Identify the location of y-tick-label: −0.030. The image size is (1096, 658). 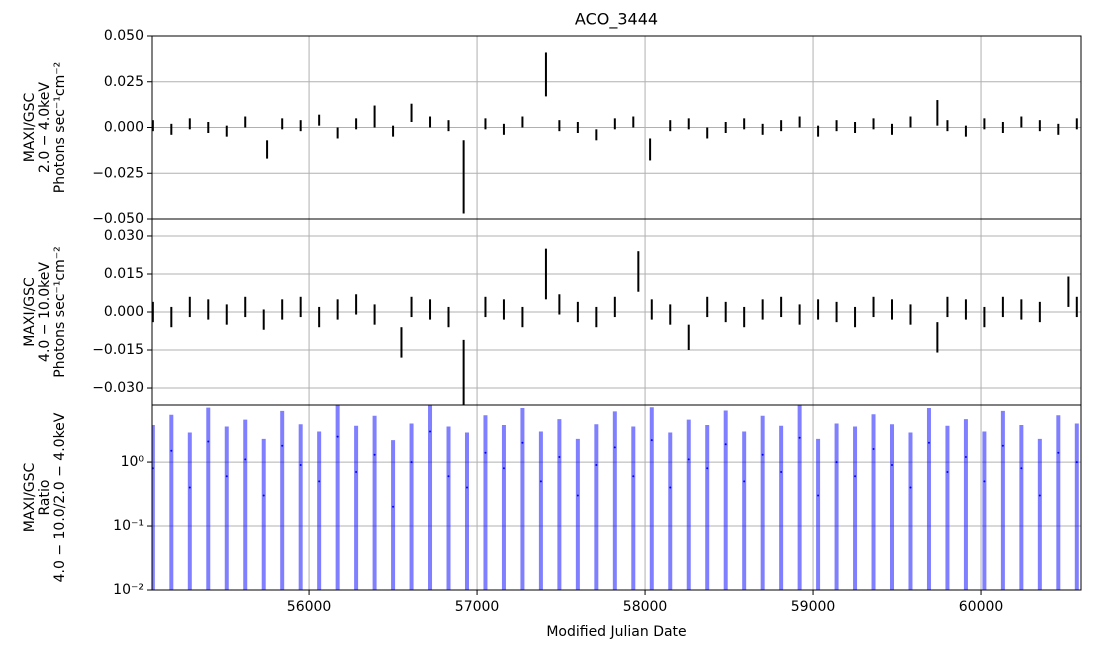
(118, 388).